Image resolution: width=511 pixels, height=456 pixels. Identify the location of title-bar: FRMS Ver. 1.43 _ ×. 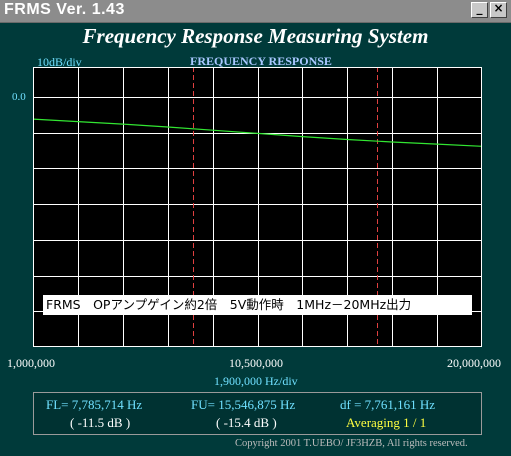
(255, 11).